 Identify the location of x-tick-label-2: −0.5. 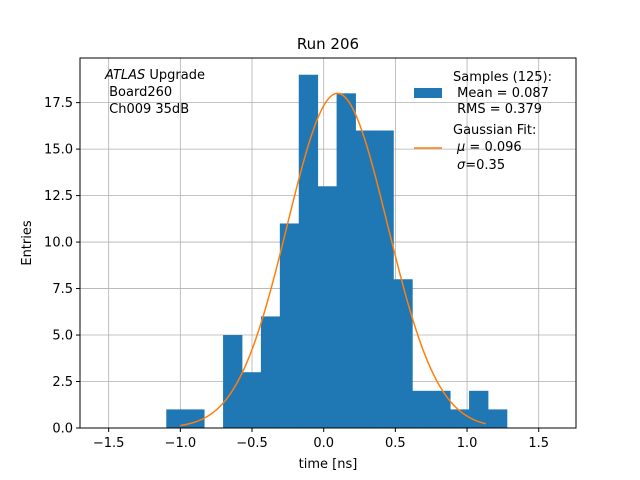
(252, 443).